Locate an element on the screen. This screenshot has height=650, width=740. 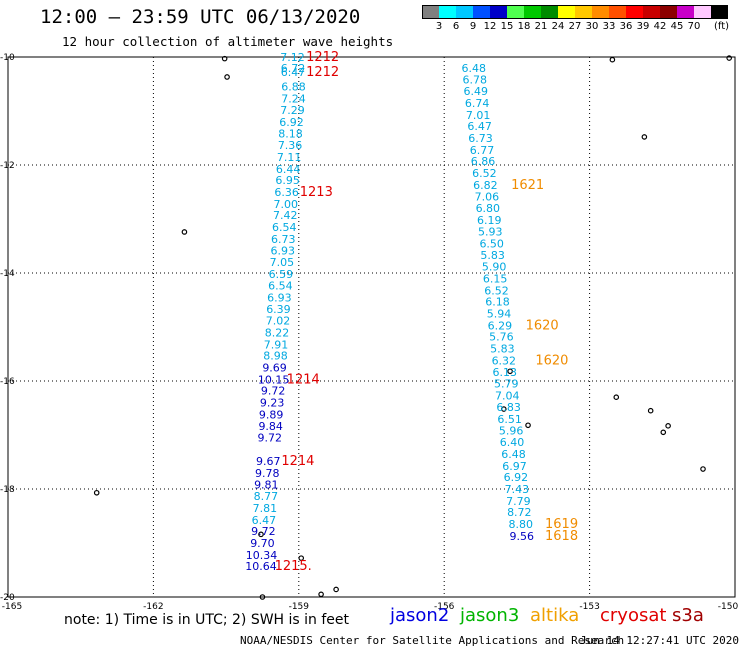
swh-value-track2: 5.79 is located at coordinates (506, 384).